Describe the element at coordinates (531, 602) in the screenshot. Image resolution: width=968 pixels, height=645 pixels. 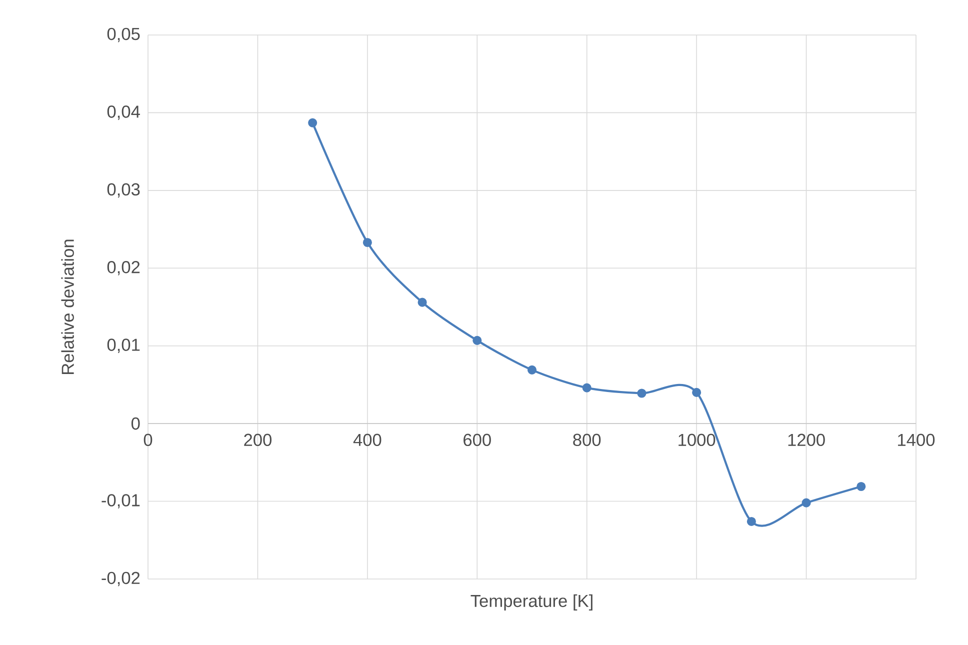
I see `x-axis-title: Temperature [K]` at that location.